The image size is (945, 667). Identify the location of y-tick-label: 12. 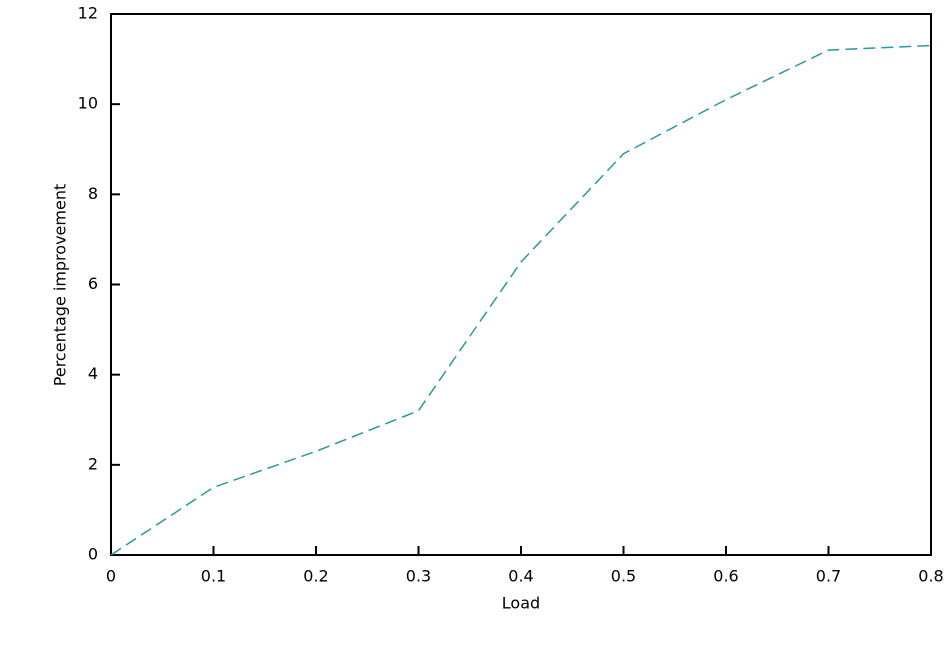
(88, 13).